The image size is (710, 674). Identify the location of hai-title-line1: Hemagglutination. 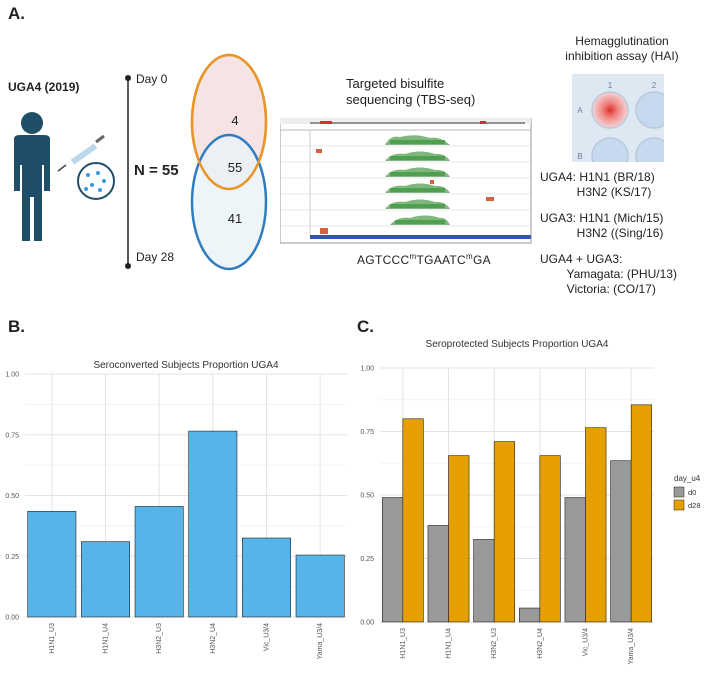
(622, 41).